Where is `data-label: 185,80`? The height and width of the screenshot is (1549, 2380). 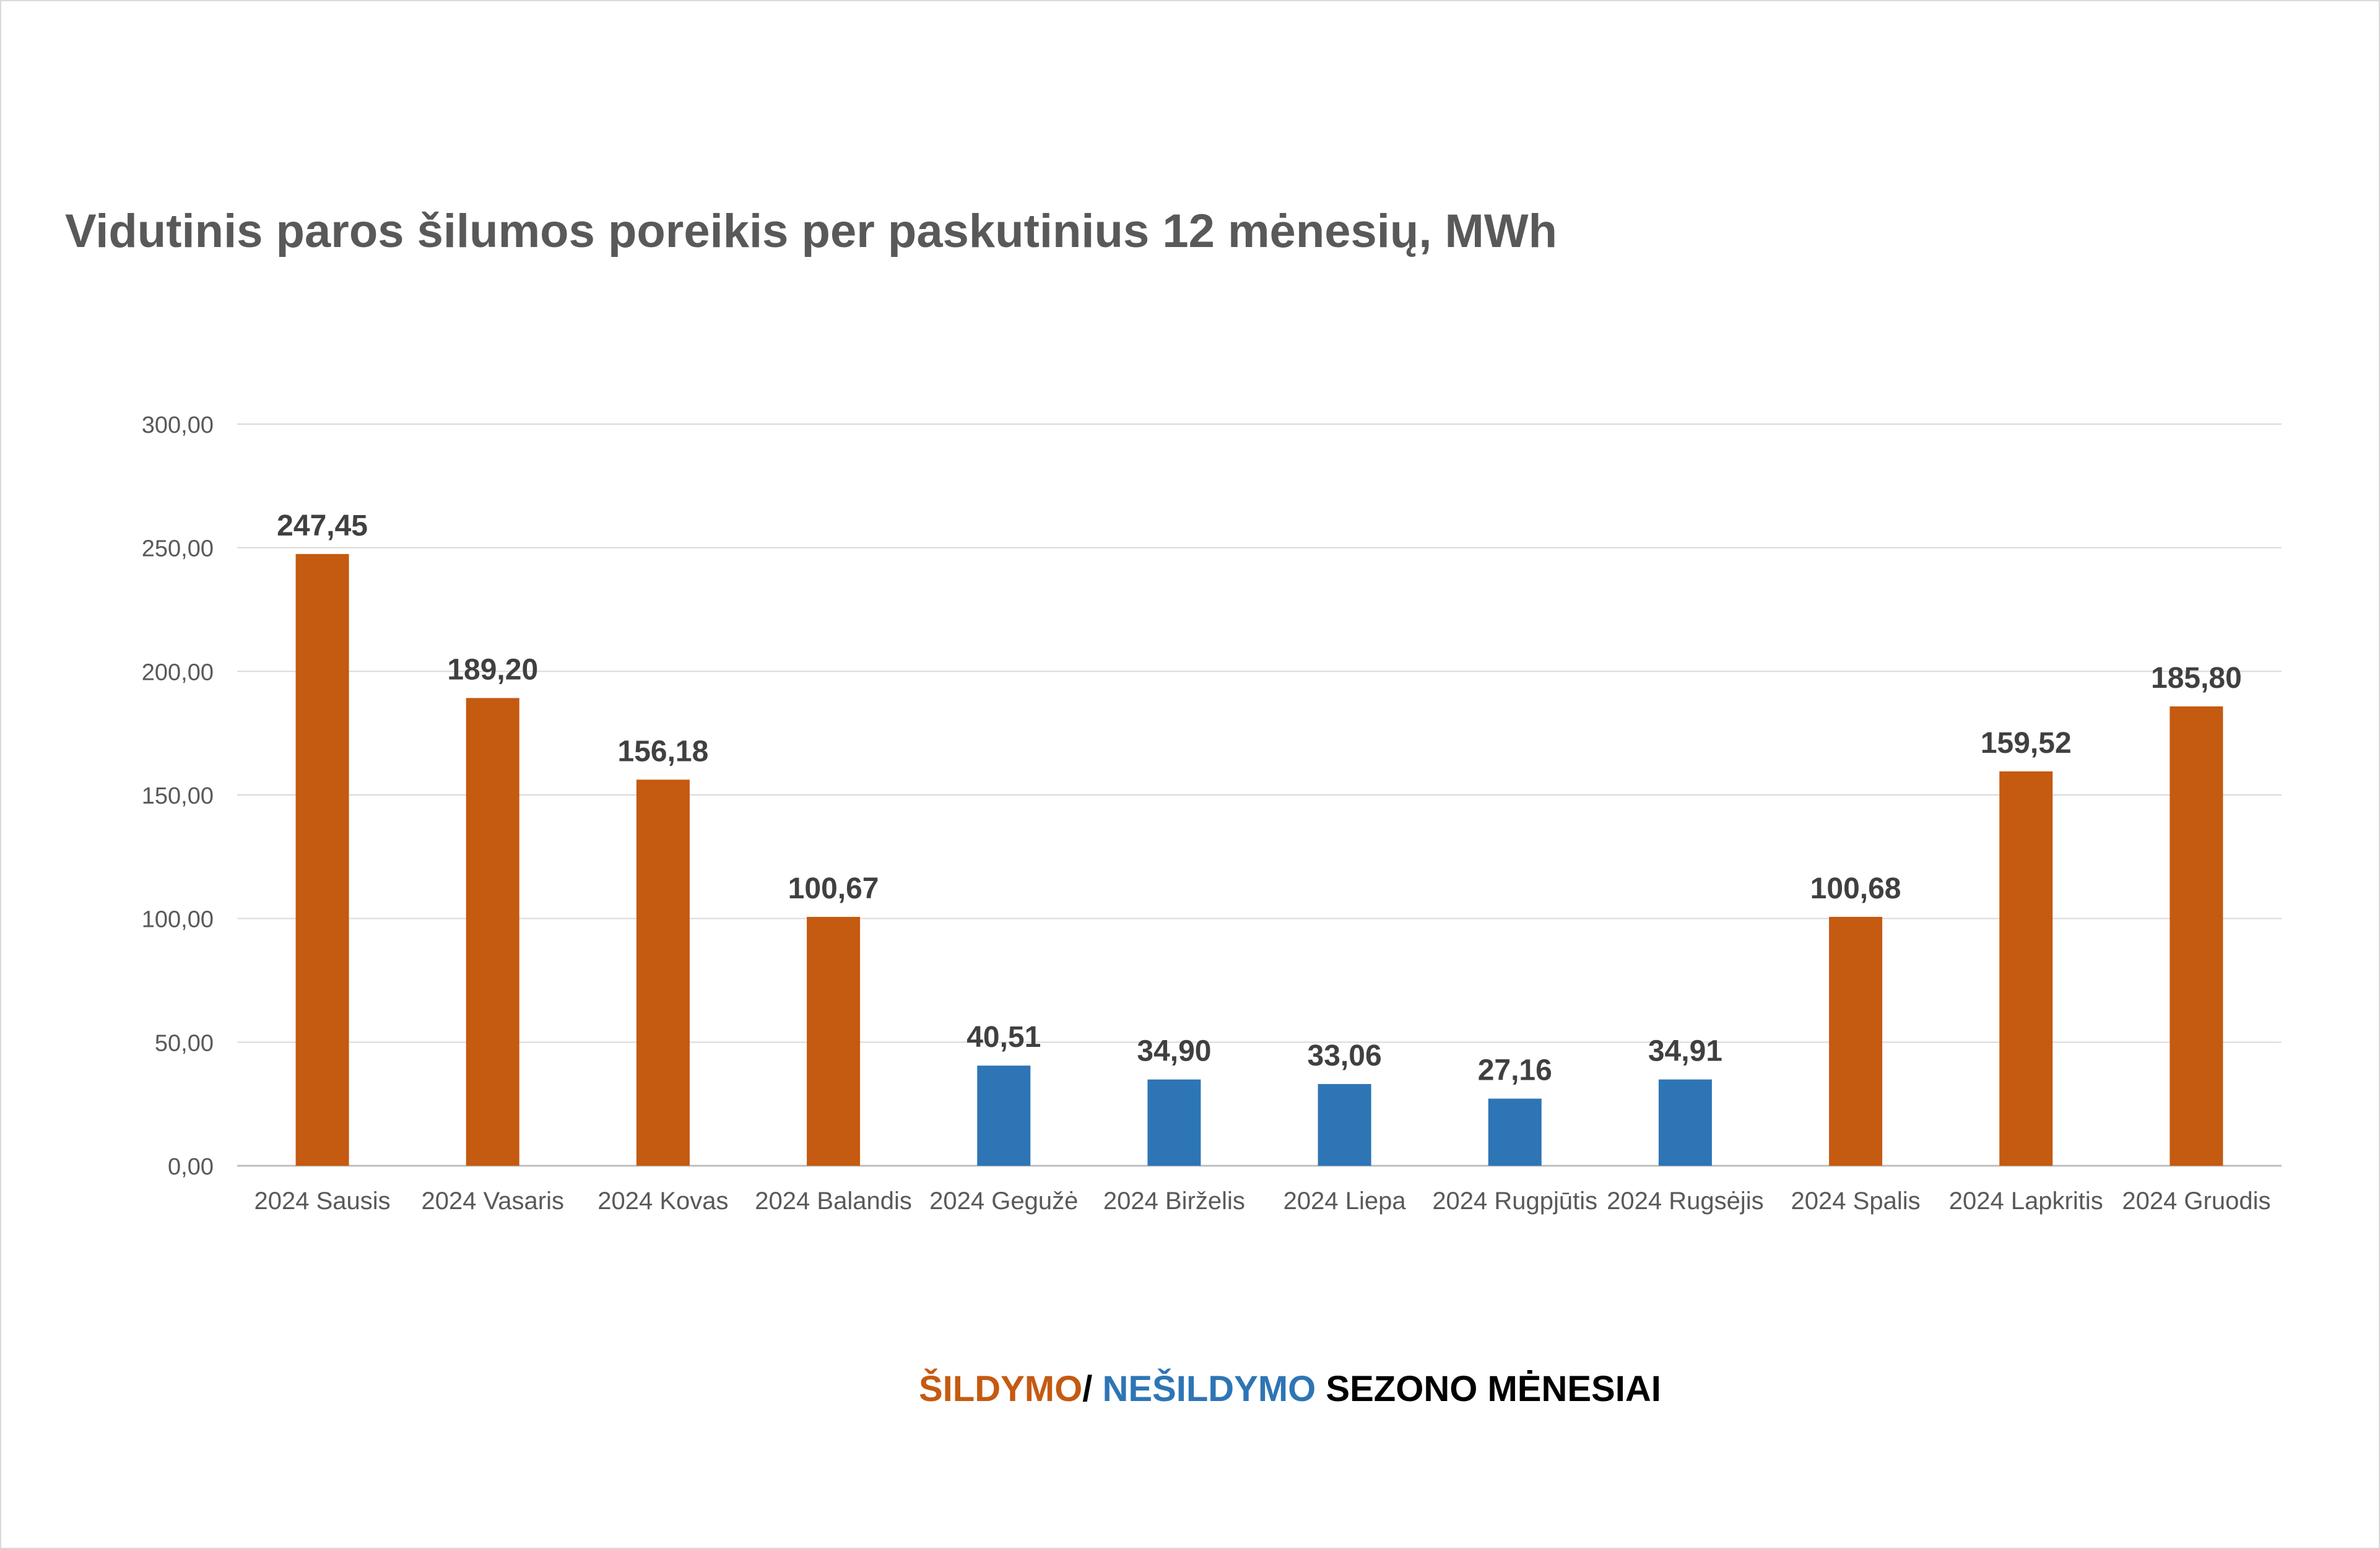 data-label: 185,80 is located at coordinates (2196, 678).